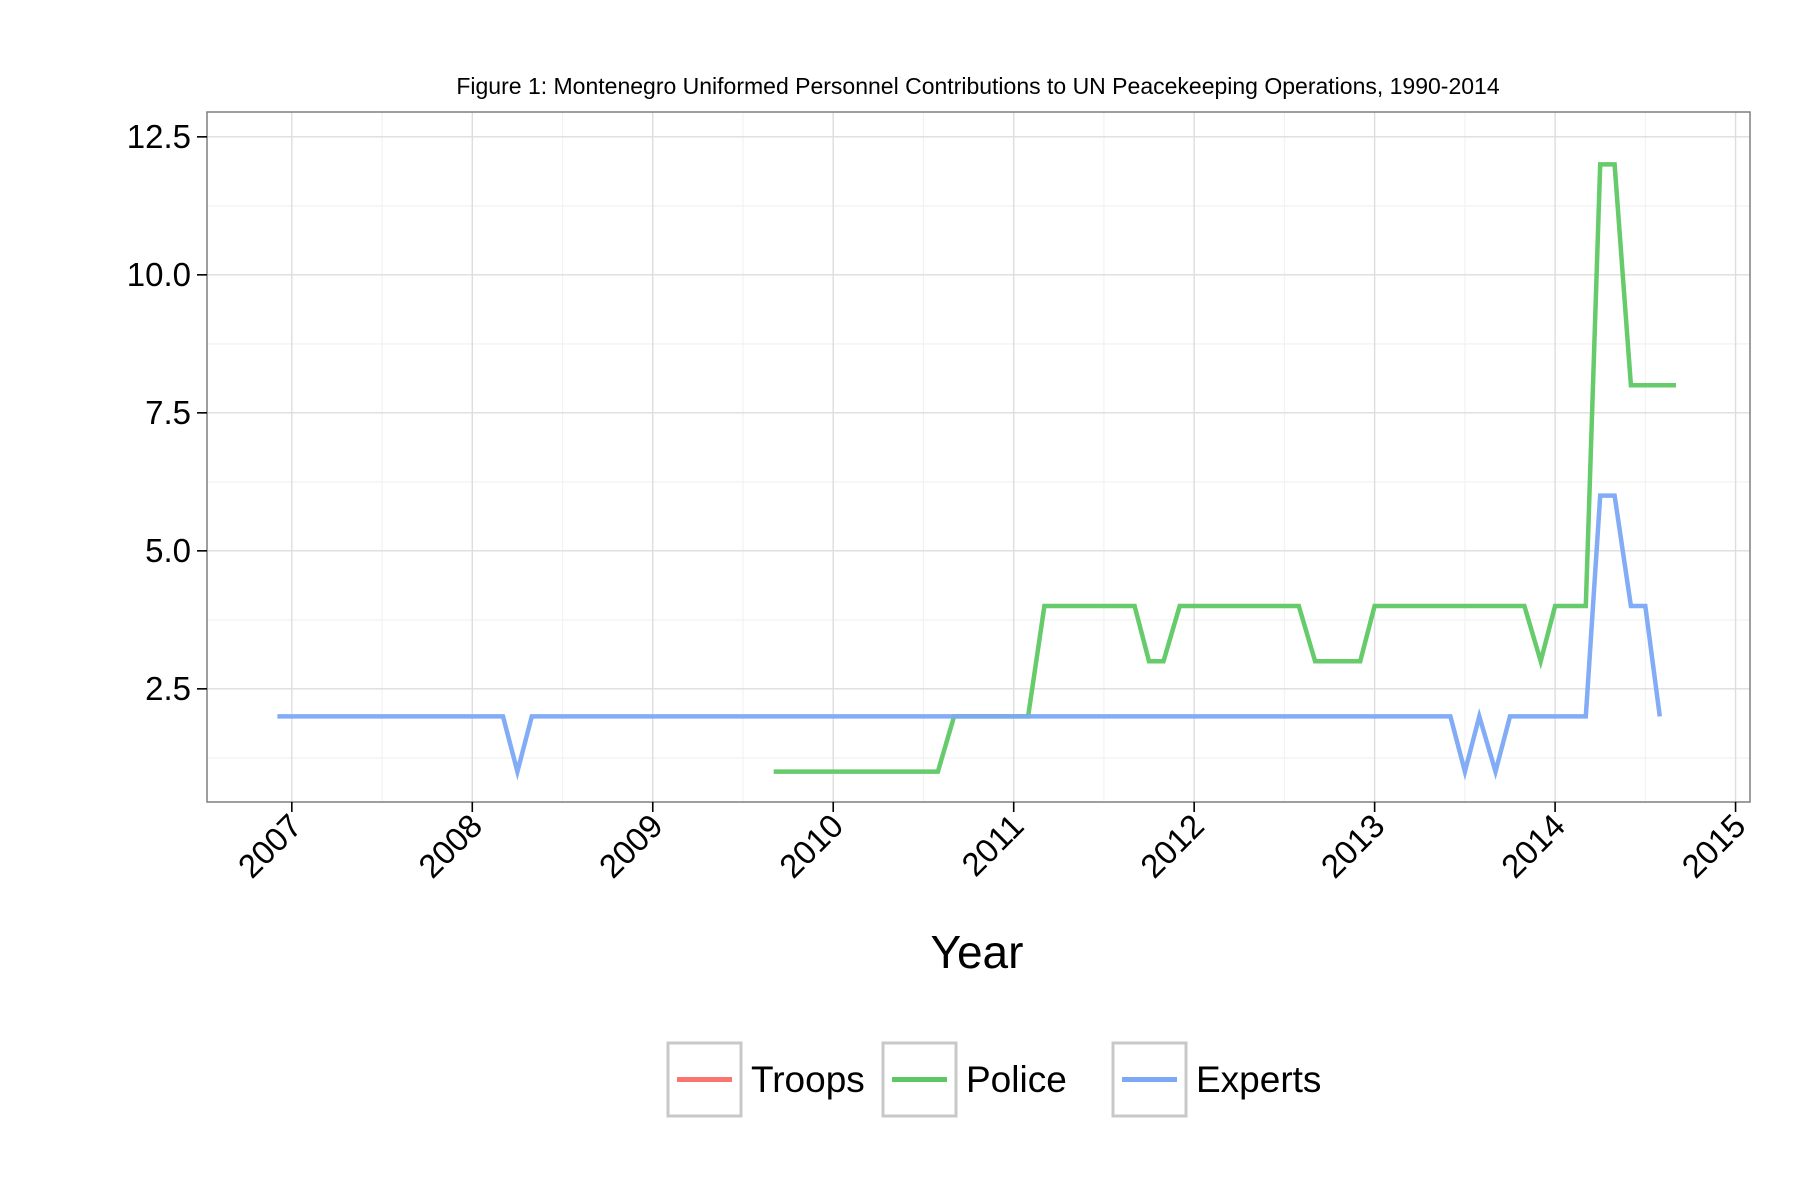 This screenshot has width=1800, height=1200. What do you see at coordinates (159, 274) in the screenshot?
I see `y-tick-label: 10.0` at bounding box center [159, 274].